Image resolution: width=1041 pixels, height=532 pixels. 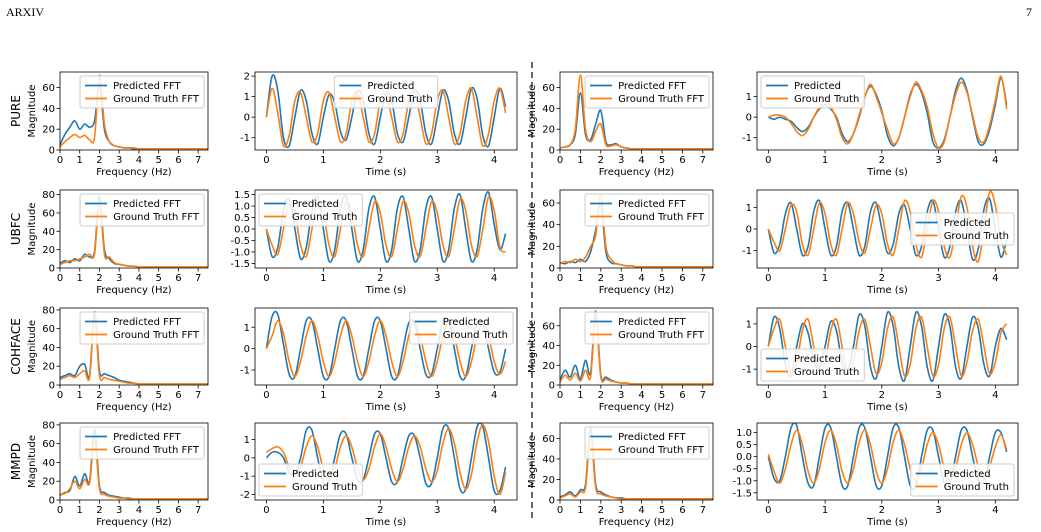 I want to click on x-axis-label: Frequency (Hz), so click(x=637, y=172).